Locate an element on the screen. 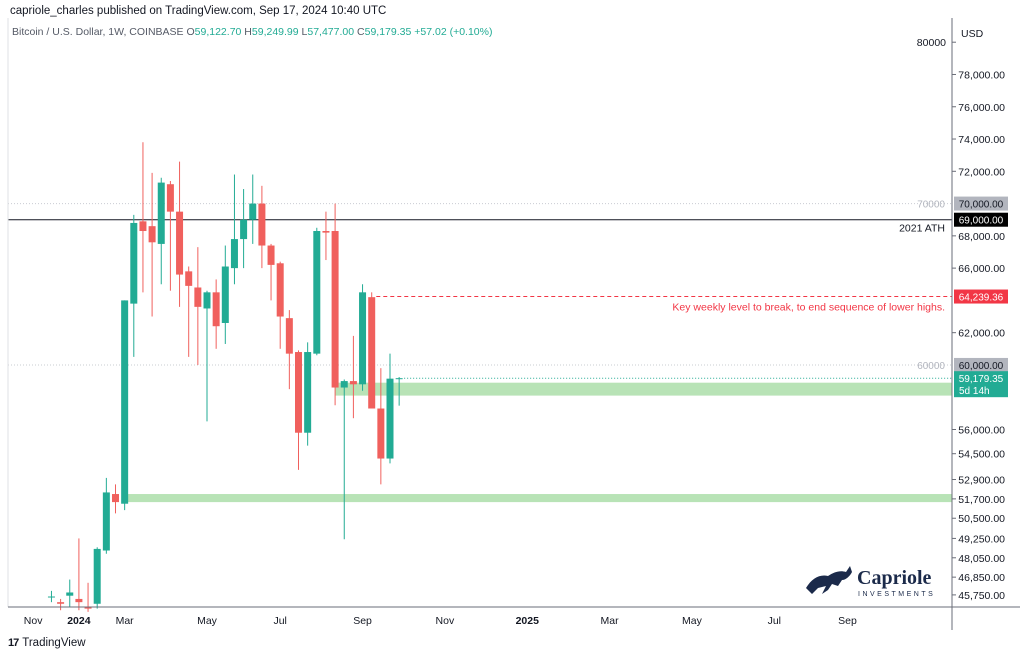  brand-subtitle: INVESTMENTS is located at coordinates (896, 594).